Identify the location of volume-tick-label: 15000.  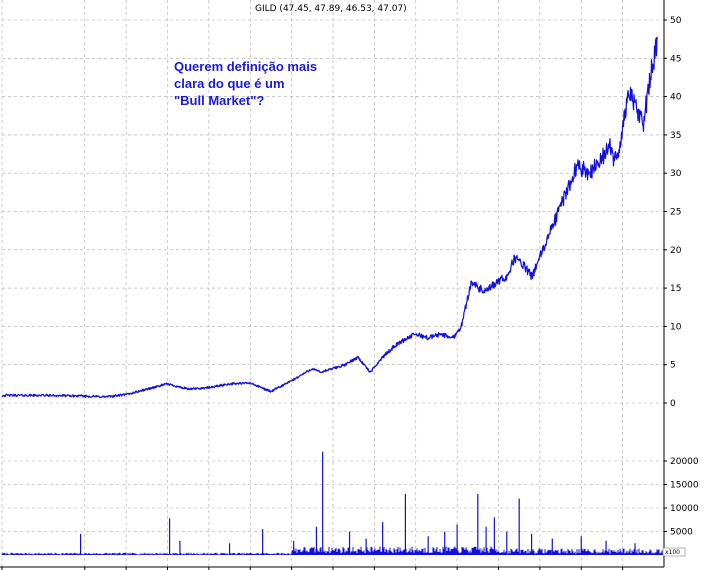
(684, 486).